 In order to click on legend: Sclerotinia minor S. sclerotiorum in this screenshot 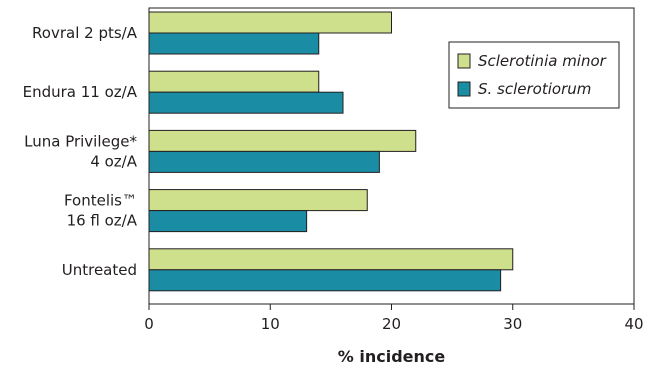, I will do `click(534, 75)`.